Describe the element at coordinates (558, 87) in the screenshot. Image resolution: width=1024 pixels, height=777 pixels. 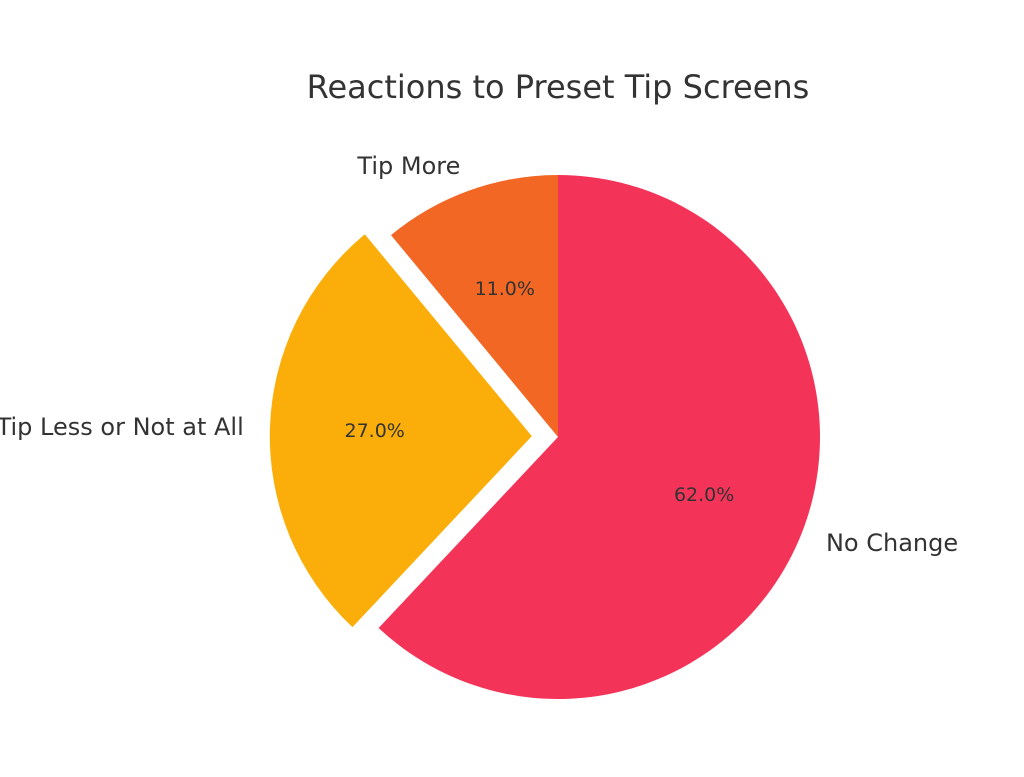
I see `chart-title: Reactions to Preset Tip Screens` at that location.